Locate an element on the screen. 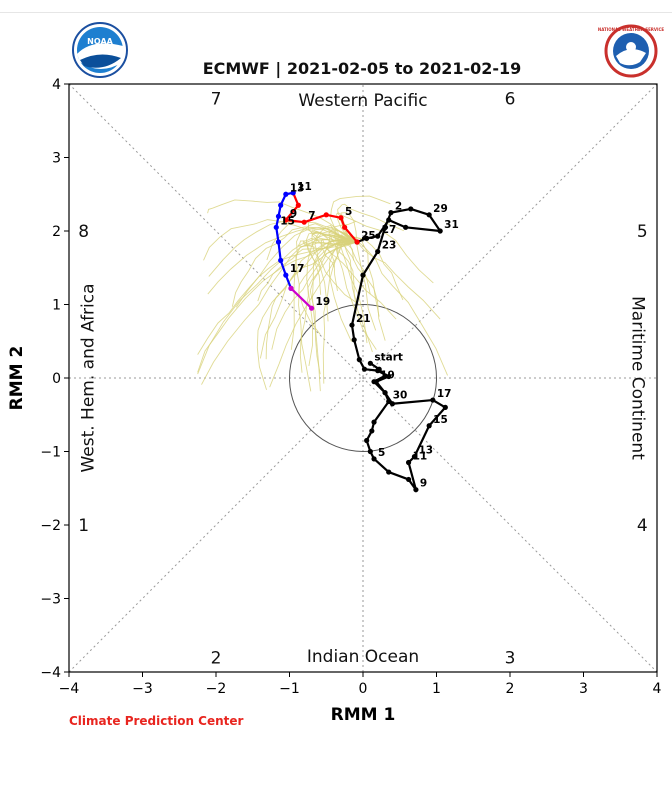  point-label: 5 is located at coordinates (381, 453).